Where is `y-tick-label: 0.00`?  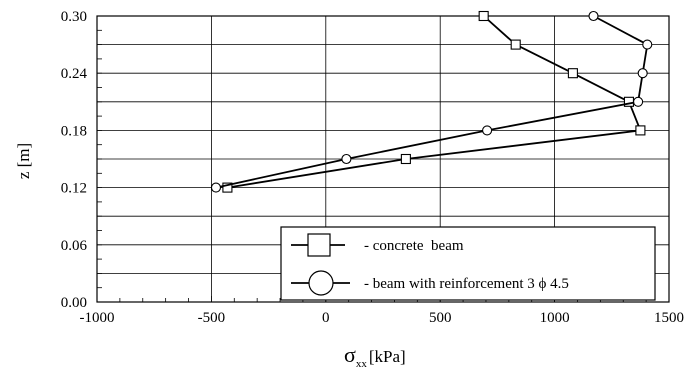
y-tick-label: 0.00 is located at coordinates (74, 303).